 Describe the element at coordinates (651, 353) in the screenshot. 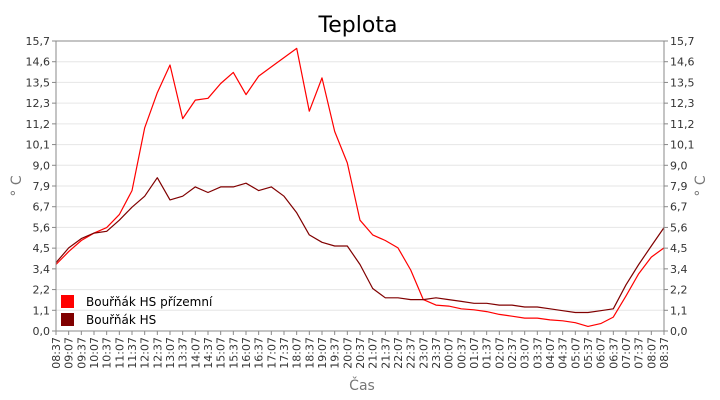

I see `x-tick-label: 08:07` at that location.